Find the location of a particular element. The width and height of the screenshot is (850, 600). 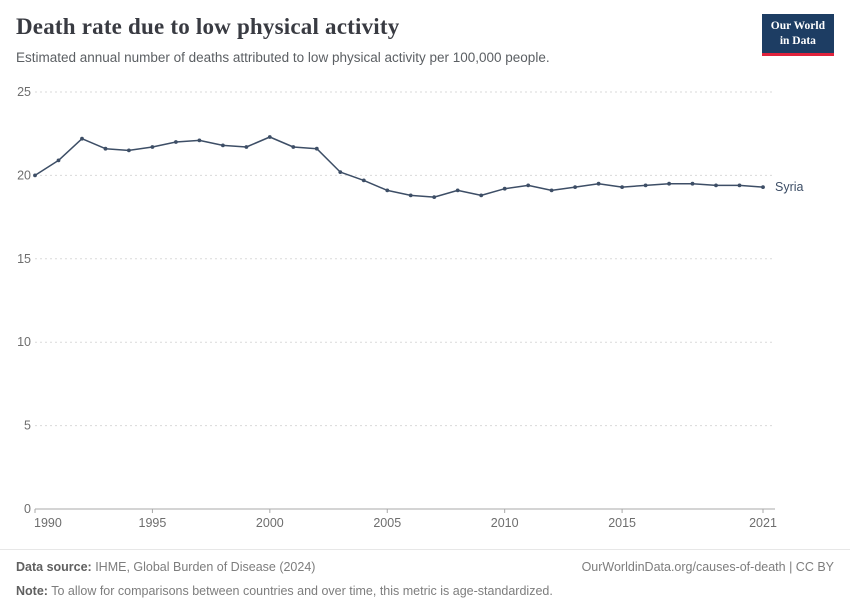

svg-text: 5 is located at coordinates (27, 426).